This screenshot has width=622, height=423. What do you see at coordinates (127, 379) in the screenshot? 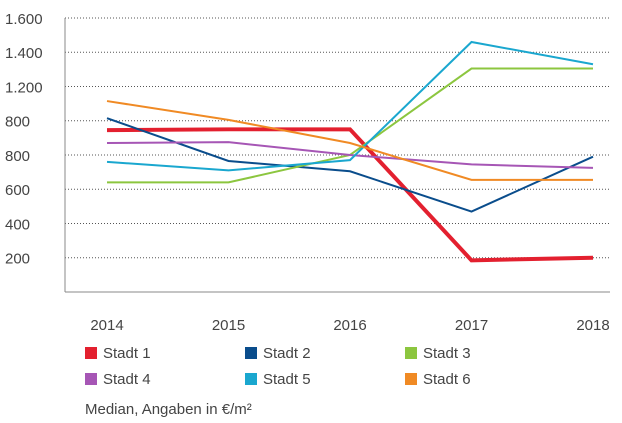
I see `legend-label: Stadt 4` at bounding box center [127, 379].